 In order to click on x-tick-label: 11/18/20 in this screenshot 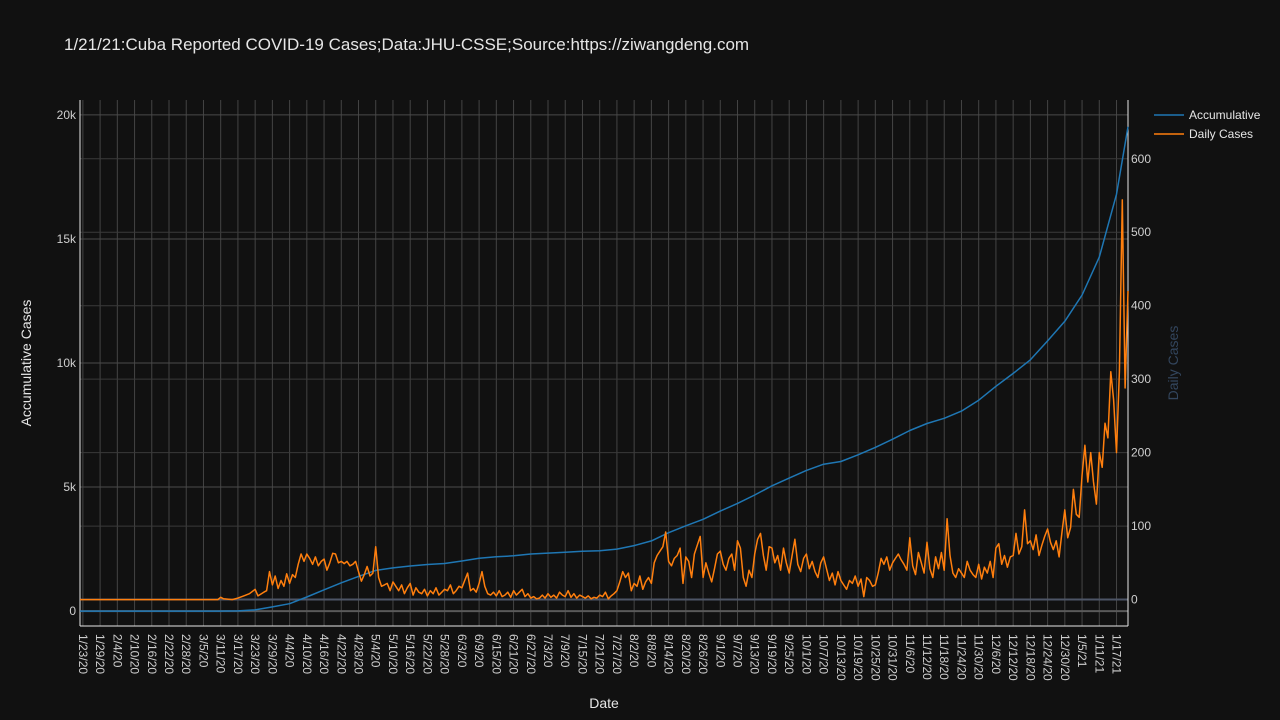, I will do `click(944, 657)`.